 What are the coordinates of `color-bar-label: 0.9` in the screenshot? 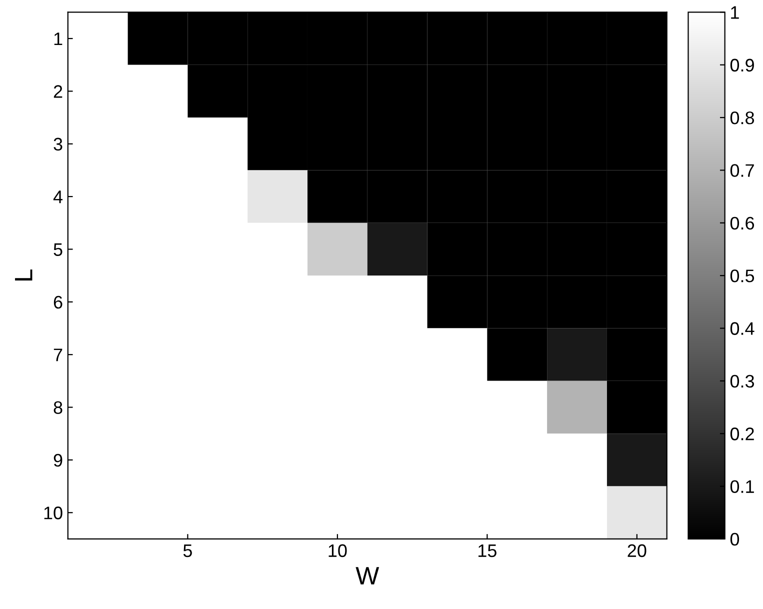 It's located at (742, 65).